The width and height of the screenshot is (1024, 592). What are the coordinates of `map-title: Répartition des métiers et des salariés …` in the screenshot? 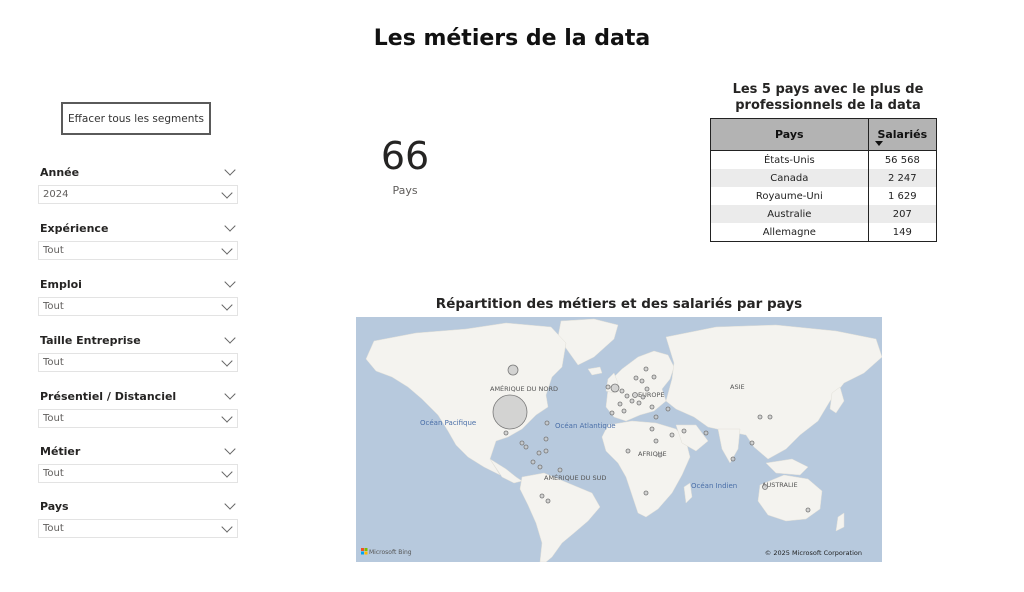 It's located at (619, 304).